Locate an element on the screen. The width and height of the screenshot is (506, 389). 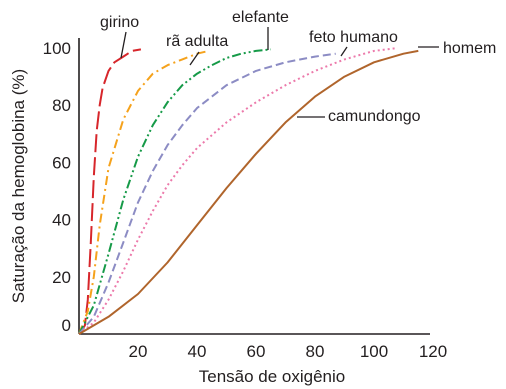
x-tick-label: 20 is located at coordinates (138, 351).